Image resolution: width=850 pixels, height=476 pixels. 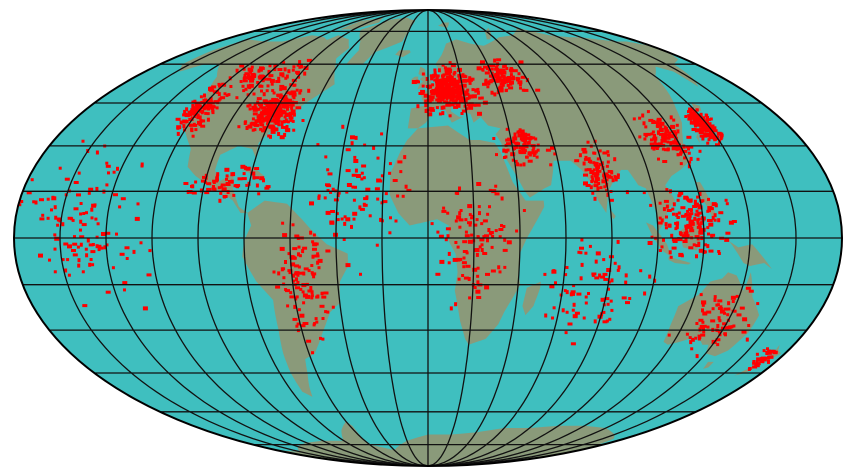 What do you see at coordinates (708, 365) in the screenshot?
I see `land-tasmania` at bounding box center [708, 365].